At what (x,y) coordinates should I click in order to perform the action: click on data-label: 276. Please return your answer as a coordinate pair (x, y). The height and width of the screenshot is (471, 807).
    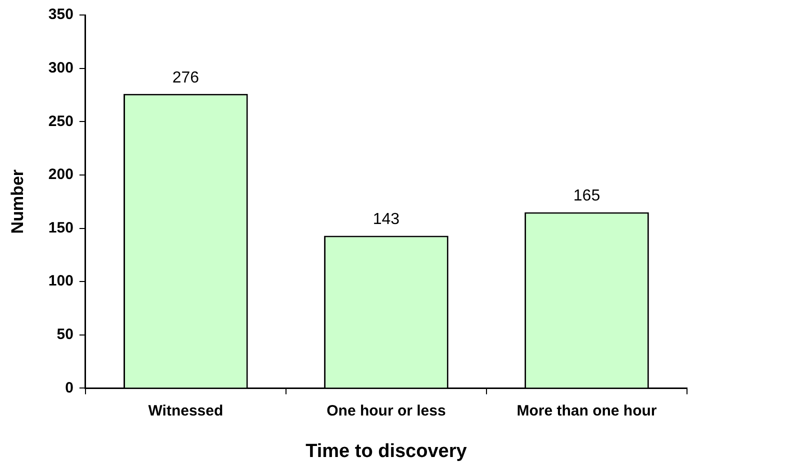
    Looking at the image, I should click on (186, 77).